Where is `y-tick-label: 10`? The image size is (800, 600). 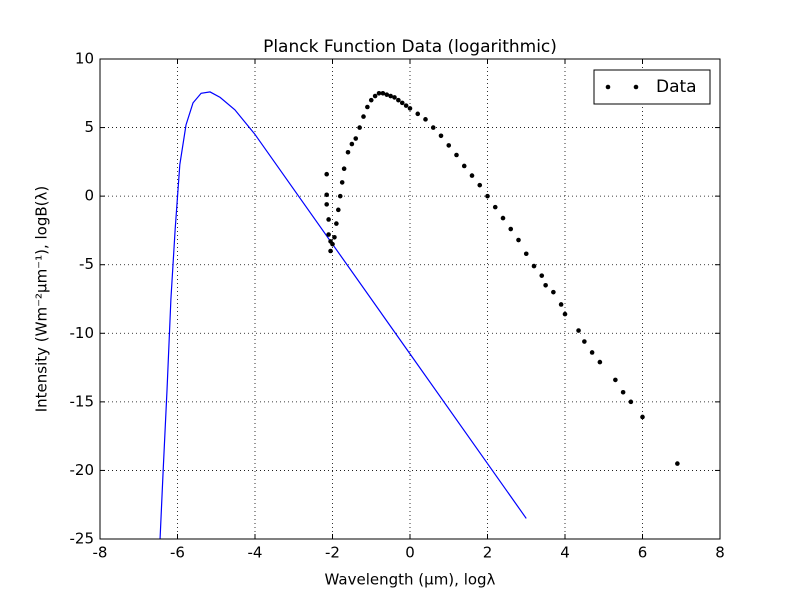
y-tick-label: 10 is located at coordinates (84, 59).